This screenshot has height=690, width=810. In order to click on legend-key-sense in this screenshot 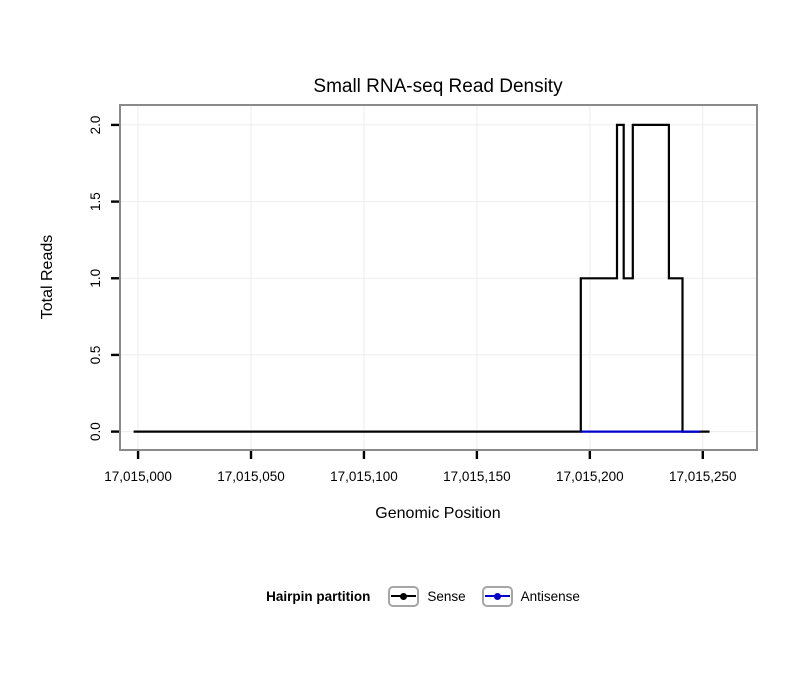, I will do `click(404, 596)`.